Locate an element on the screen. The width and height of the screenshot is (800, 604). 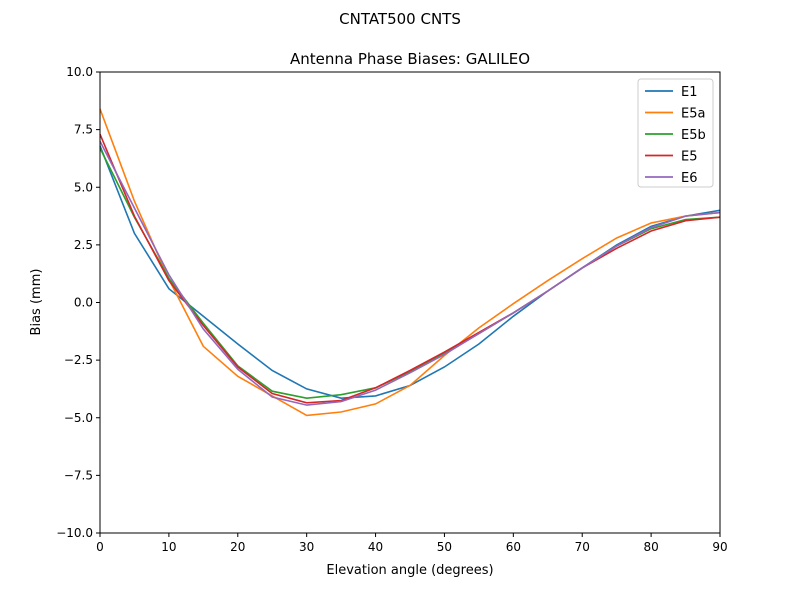
x-tick-label: 20 is located at coordinates (237, 547).